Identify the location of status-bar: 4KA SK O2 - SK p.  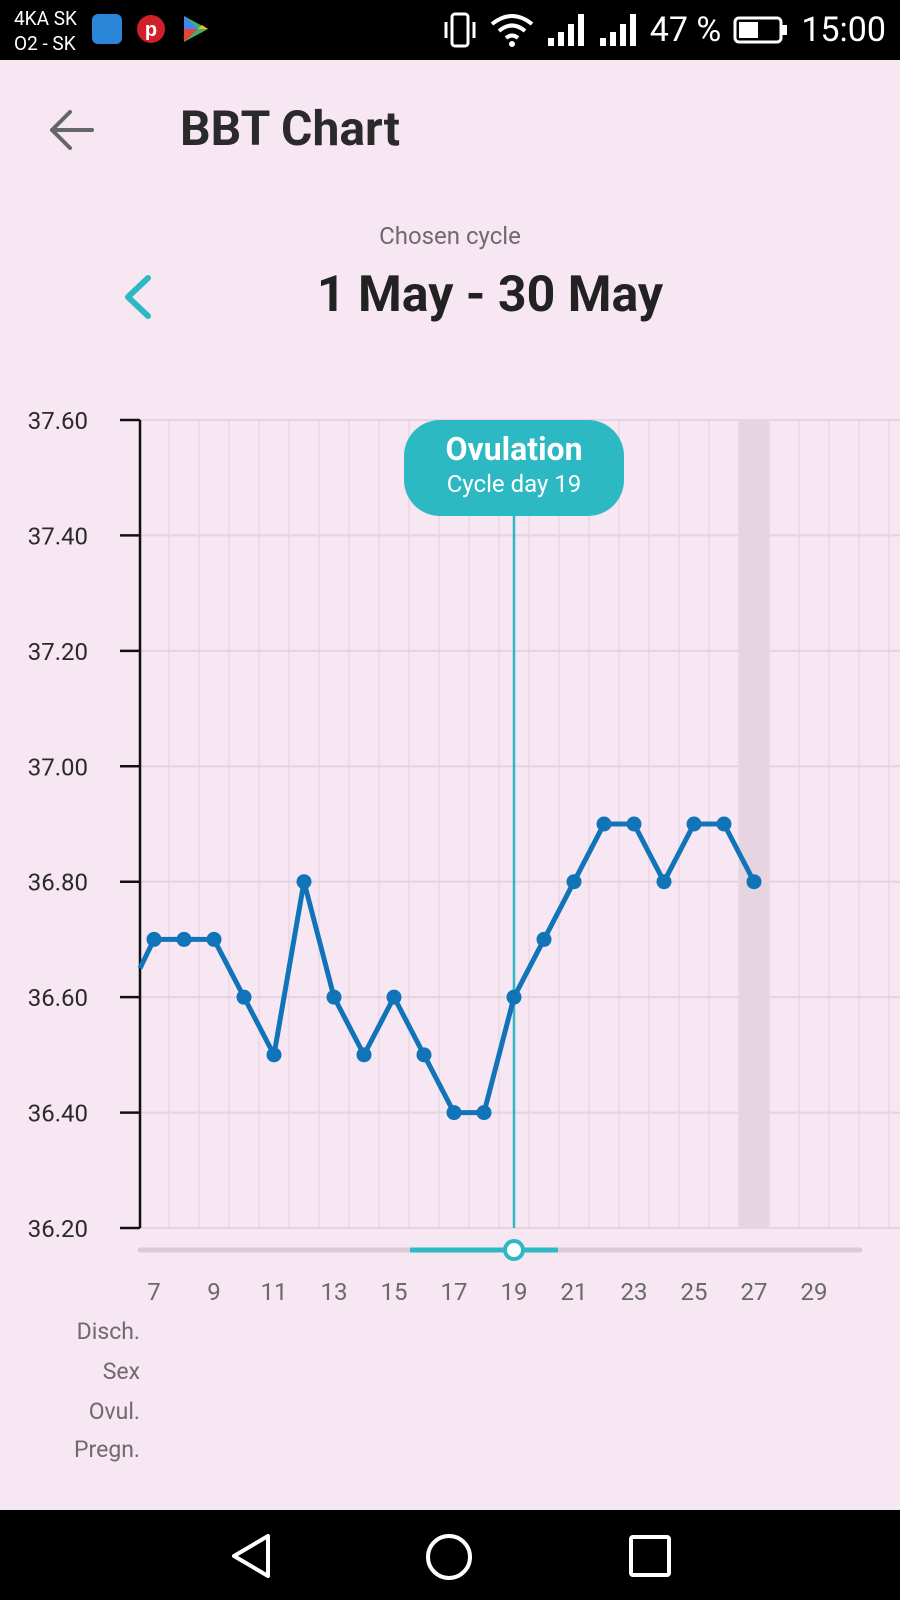
(450, 30).